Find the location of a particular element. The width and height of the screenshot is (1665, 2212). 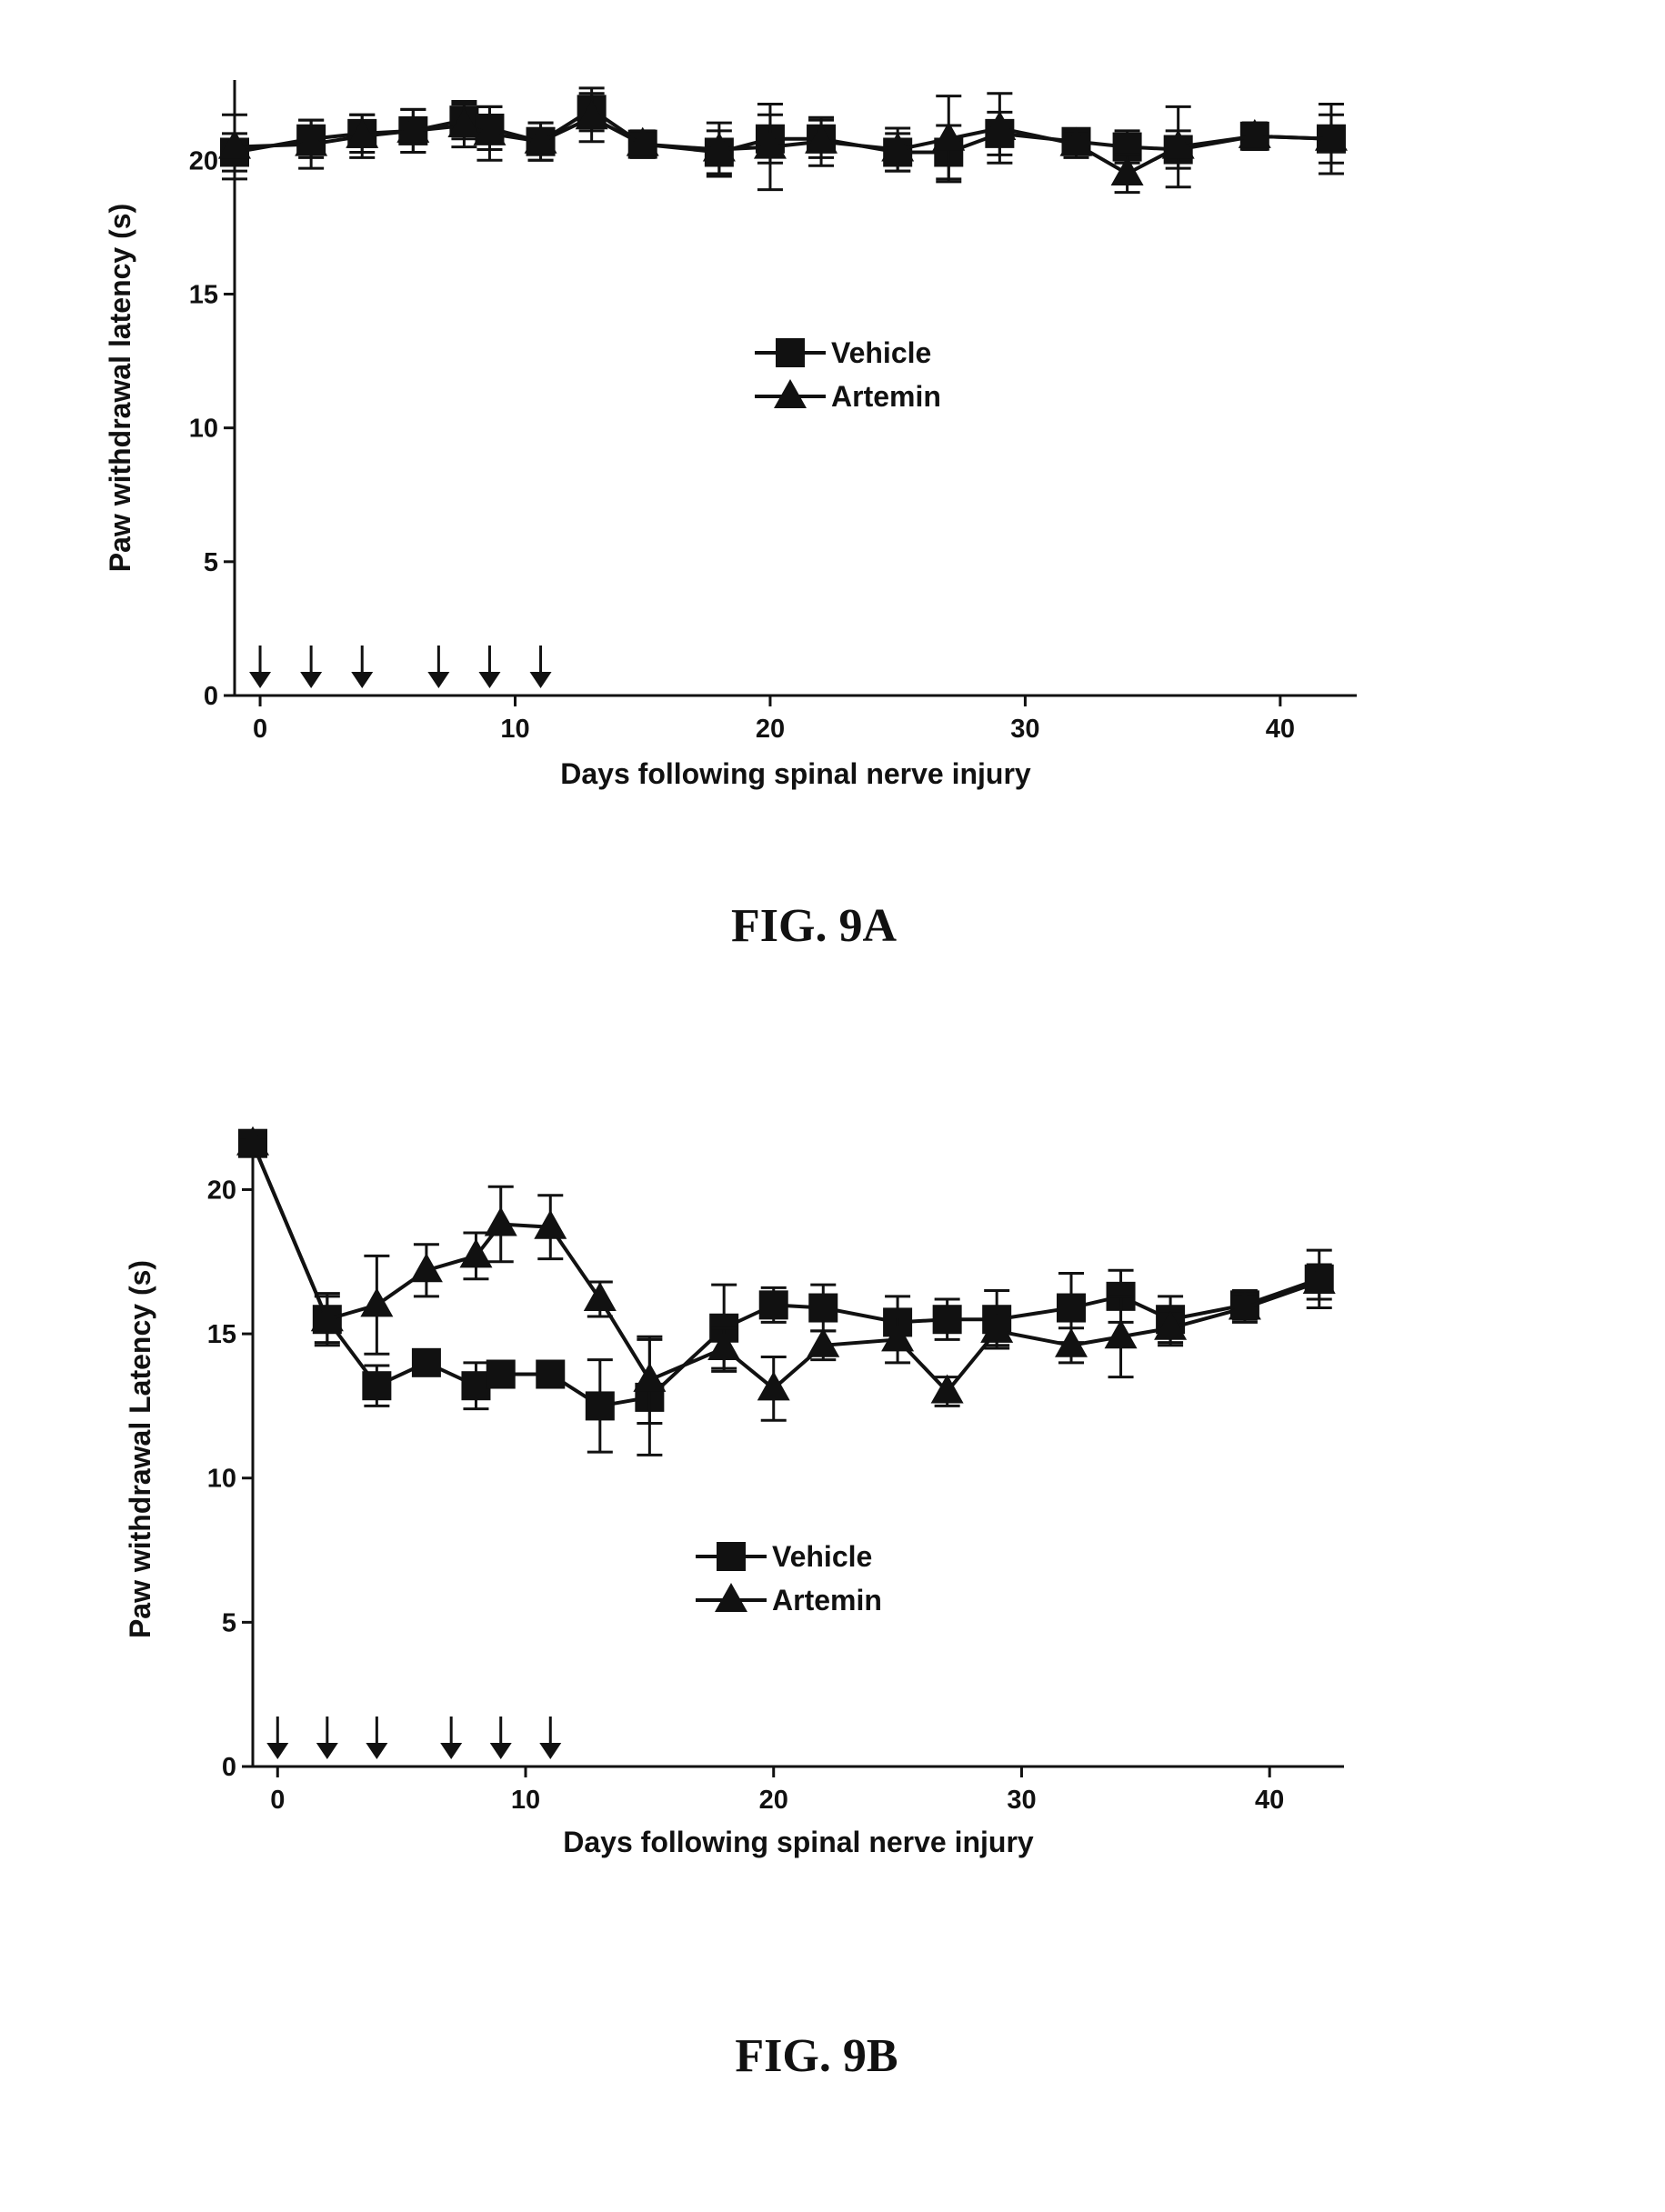

figure-caption: FIG. 9B is located at coordinates (816, 2056).